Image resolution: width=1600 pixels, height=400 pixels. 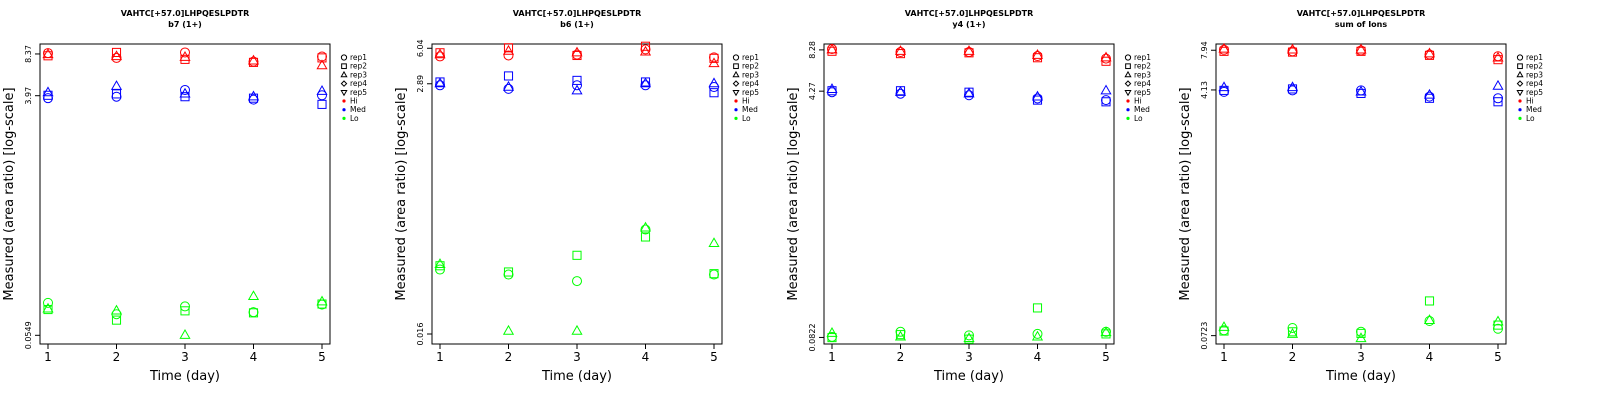 I want to click on x-tick-label: 1, so click(x=440, y=357).